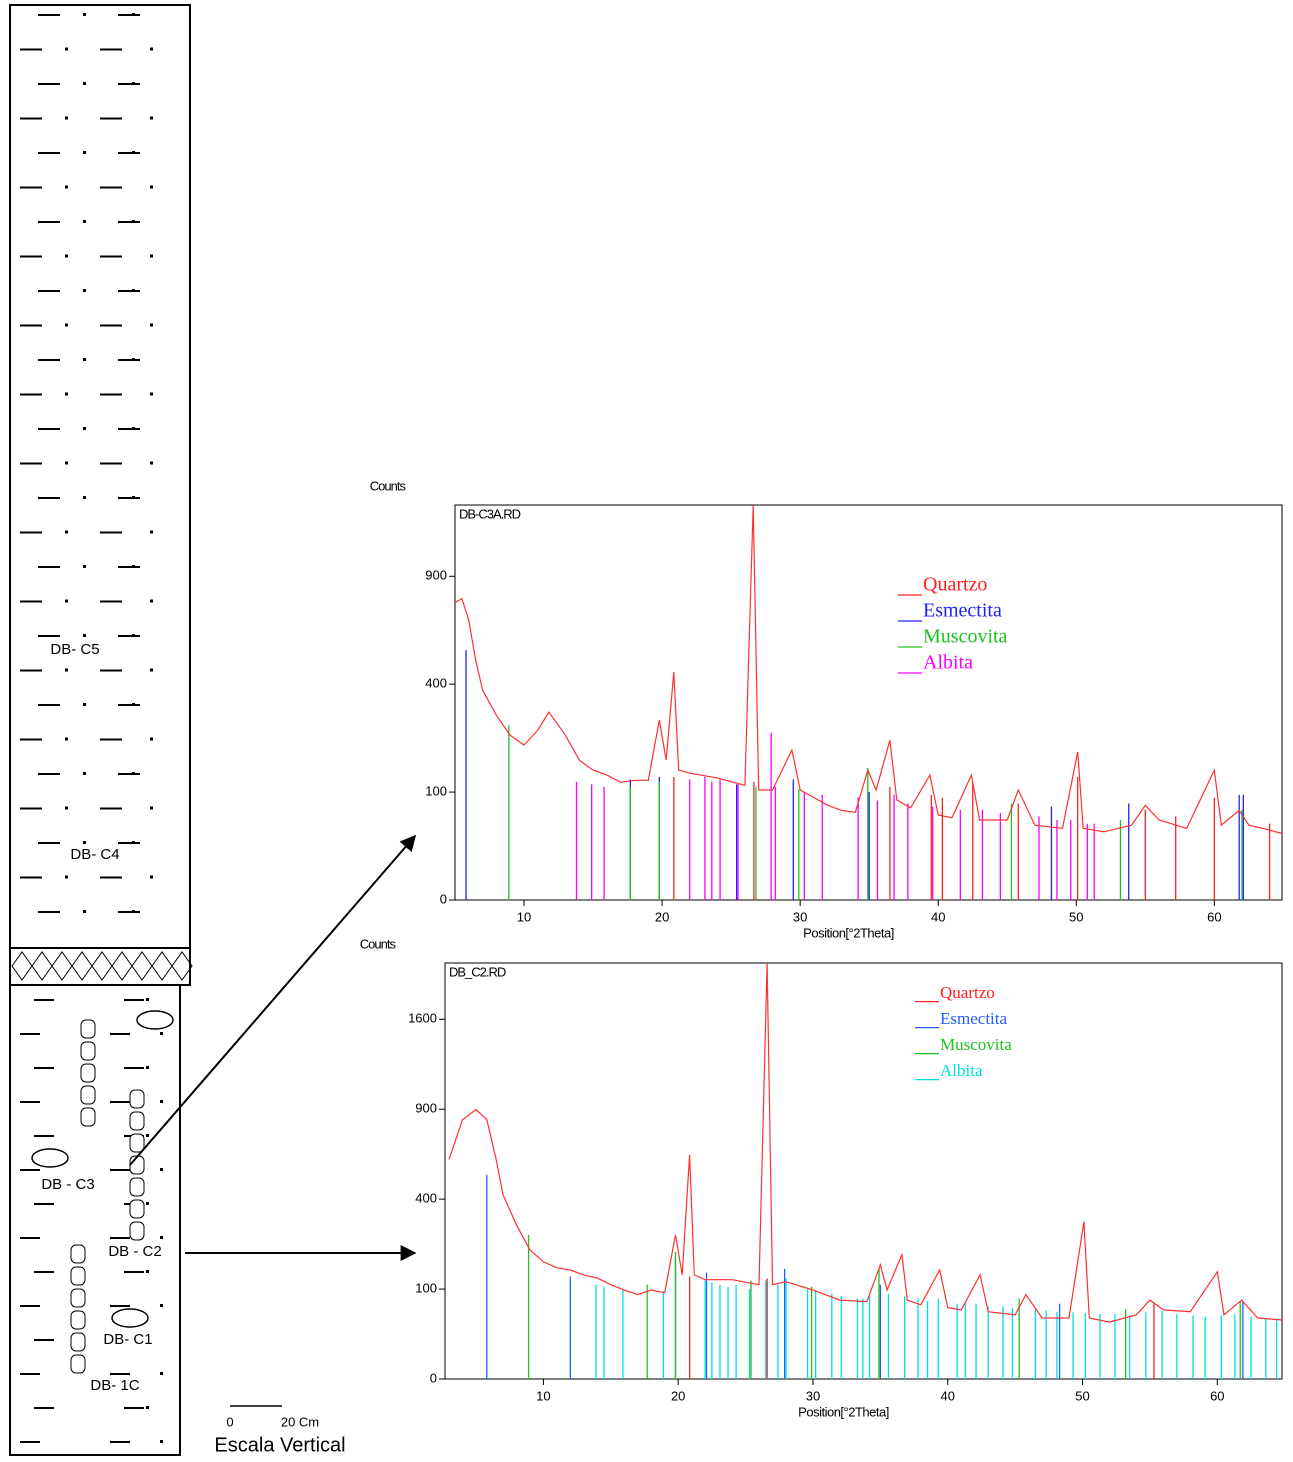  I want to click on sample-label: DB- 1C, so click(114, 1385).